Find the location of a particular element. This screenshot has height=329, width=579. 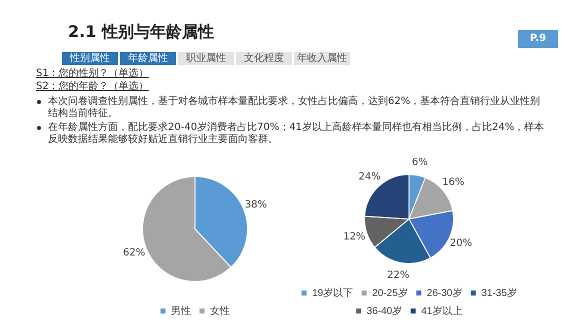

text: 职业属性 is located at coordinates (206, 58).